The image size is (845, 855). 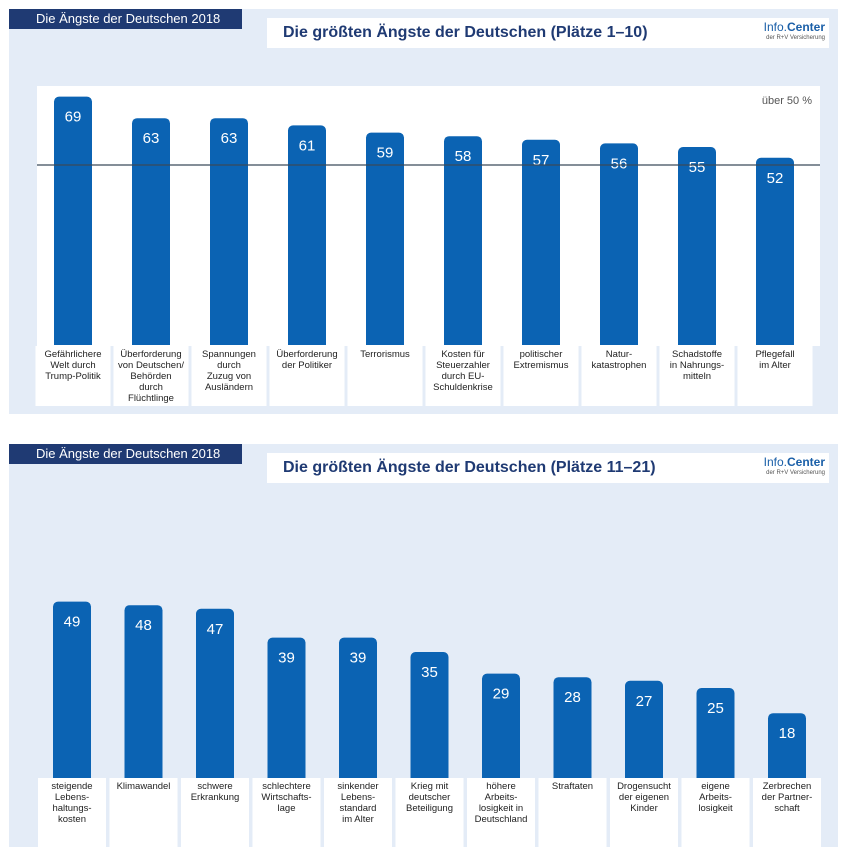 What do you see at coordinates (572, 786) in the screenshot?
I see `category-label: Straftaten` at bounding box center [572, 786].